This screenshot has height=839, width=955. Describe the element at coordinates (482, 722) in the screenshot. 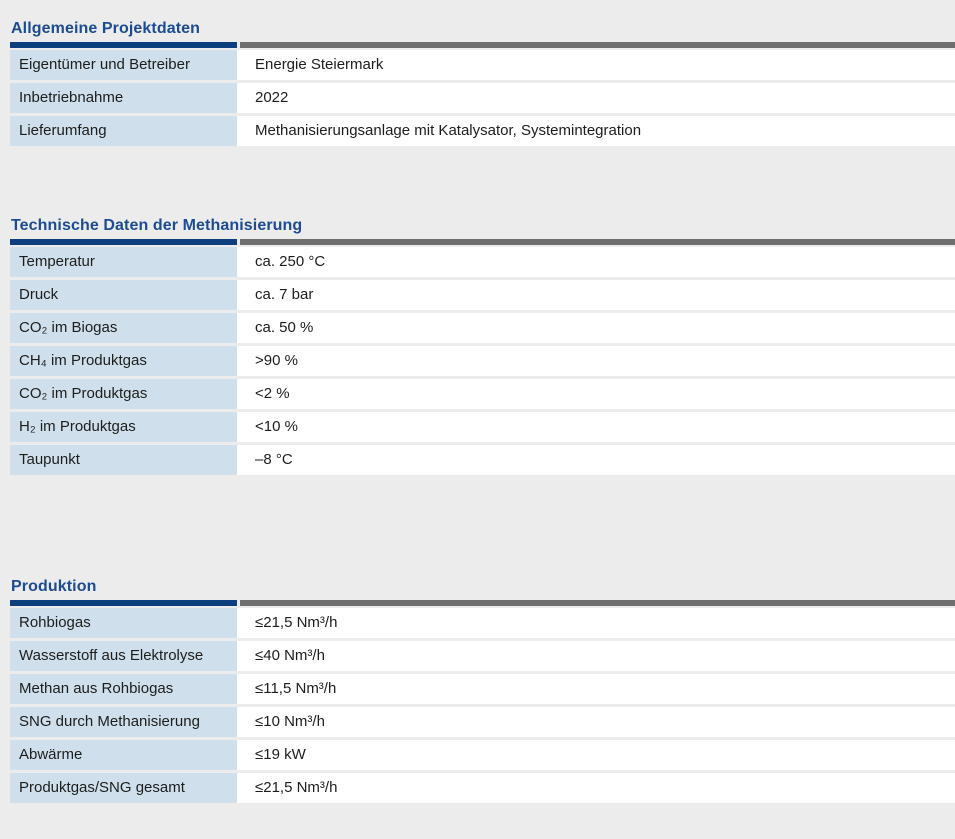

I see `table-row: SNG durch Methanisierung ≤10 Nm³/h` at that location.